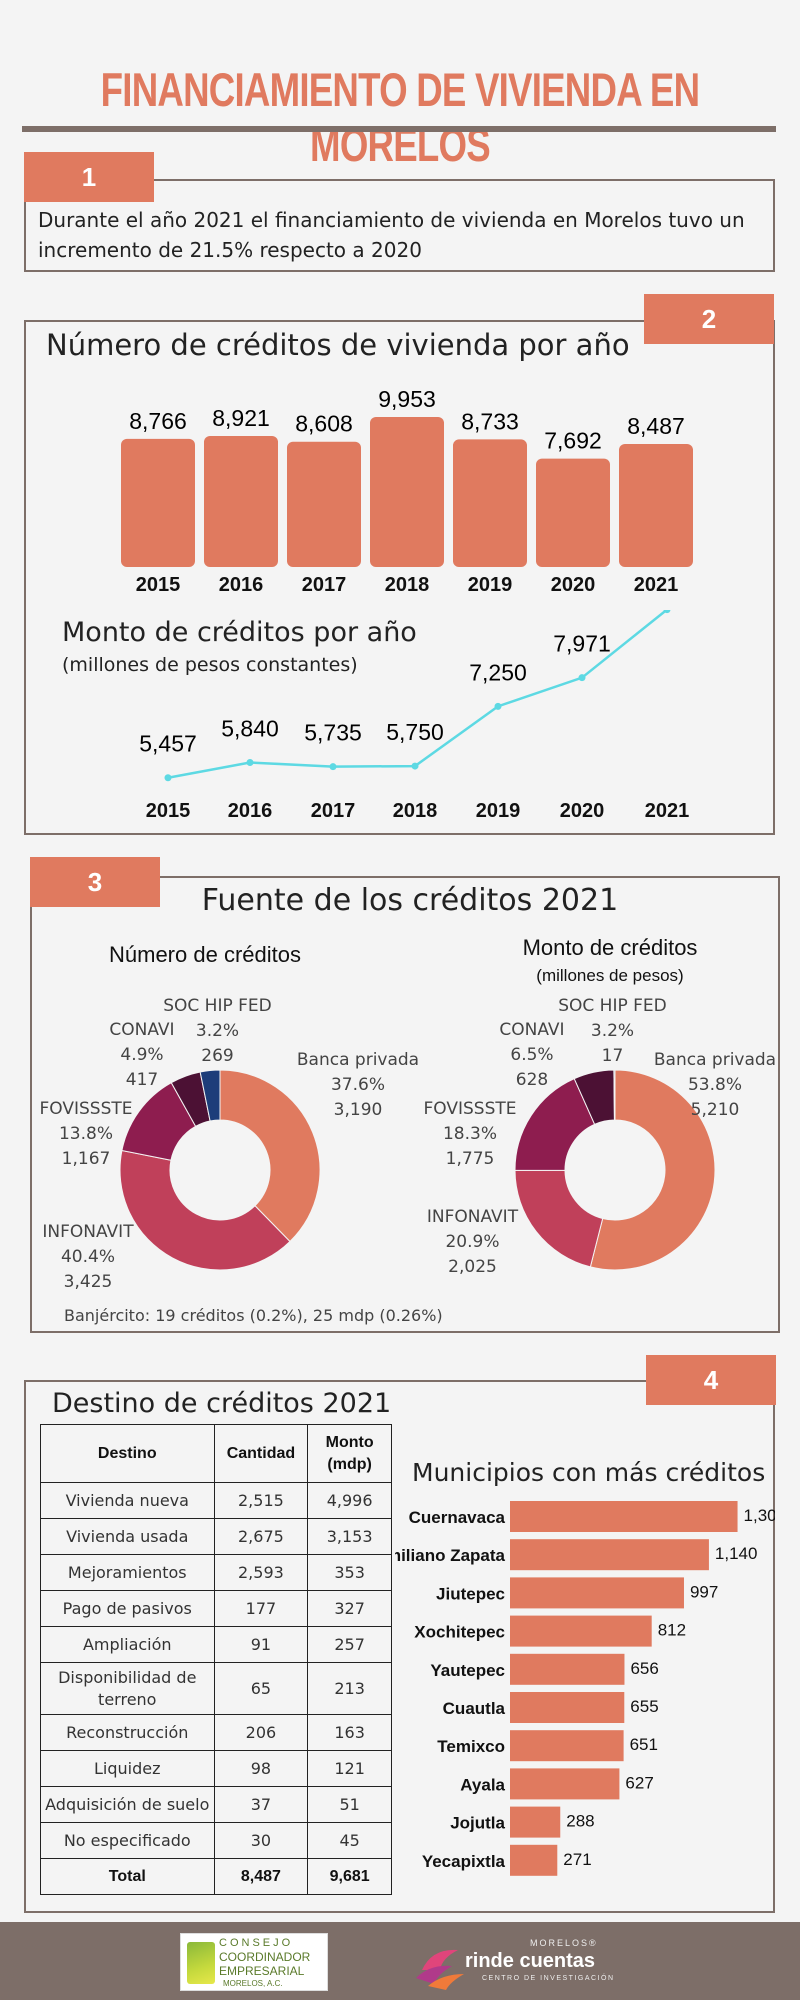  Describe the element at coordinates (86, 1134) in the screenshot. I see `left-label-fovissste: FOVISSSTE 13.8% 1,167` at that location.